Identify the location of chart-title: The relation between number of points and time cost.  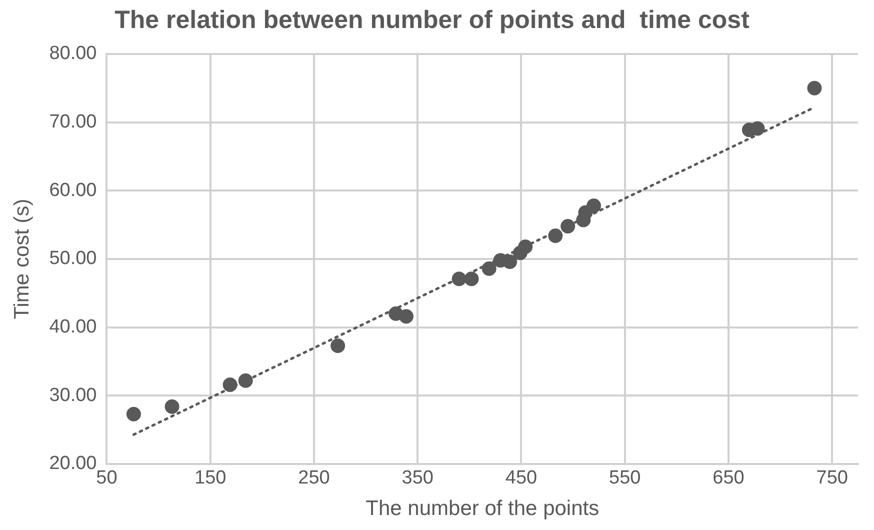
(432, 20).